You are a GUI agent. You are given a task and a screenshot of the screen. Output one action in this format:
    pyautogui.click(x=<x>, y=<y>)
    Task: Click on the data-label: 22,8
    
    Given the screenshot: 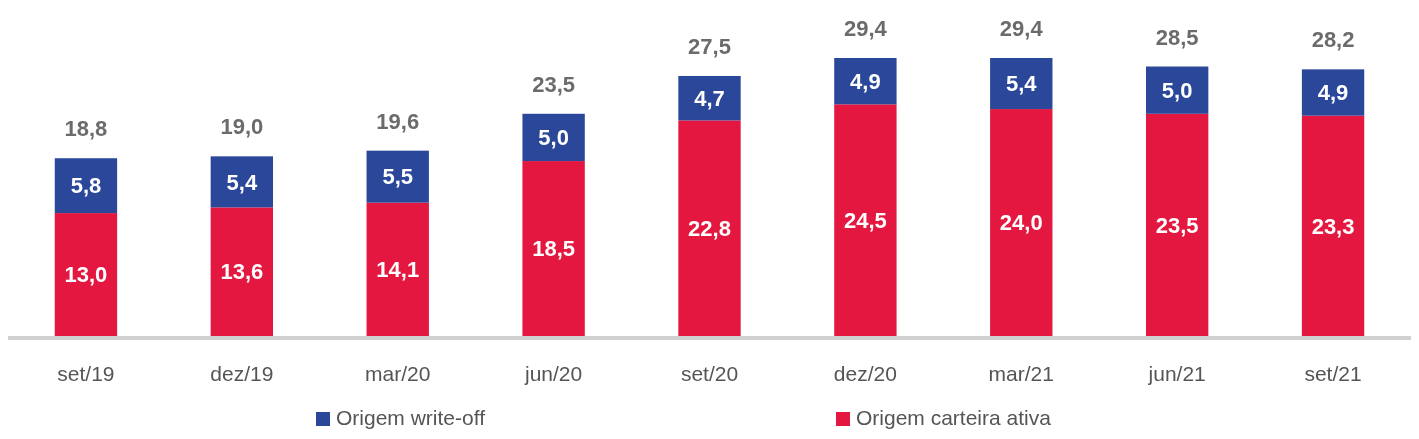 What is the action you would take?
    pyautogui.click(x=709, y=228)
    